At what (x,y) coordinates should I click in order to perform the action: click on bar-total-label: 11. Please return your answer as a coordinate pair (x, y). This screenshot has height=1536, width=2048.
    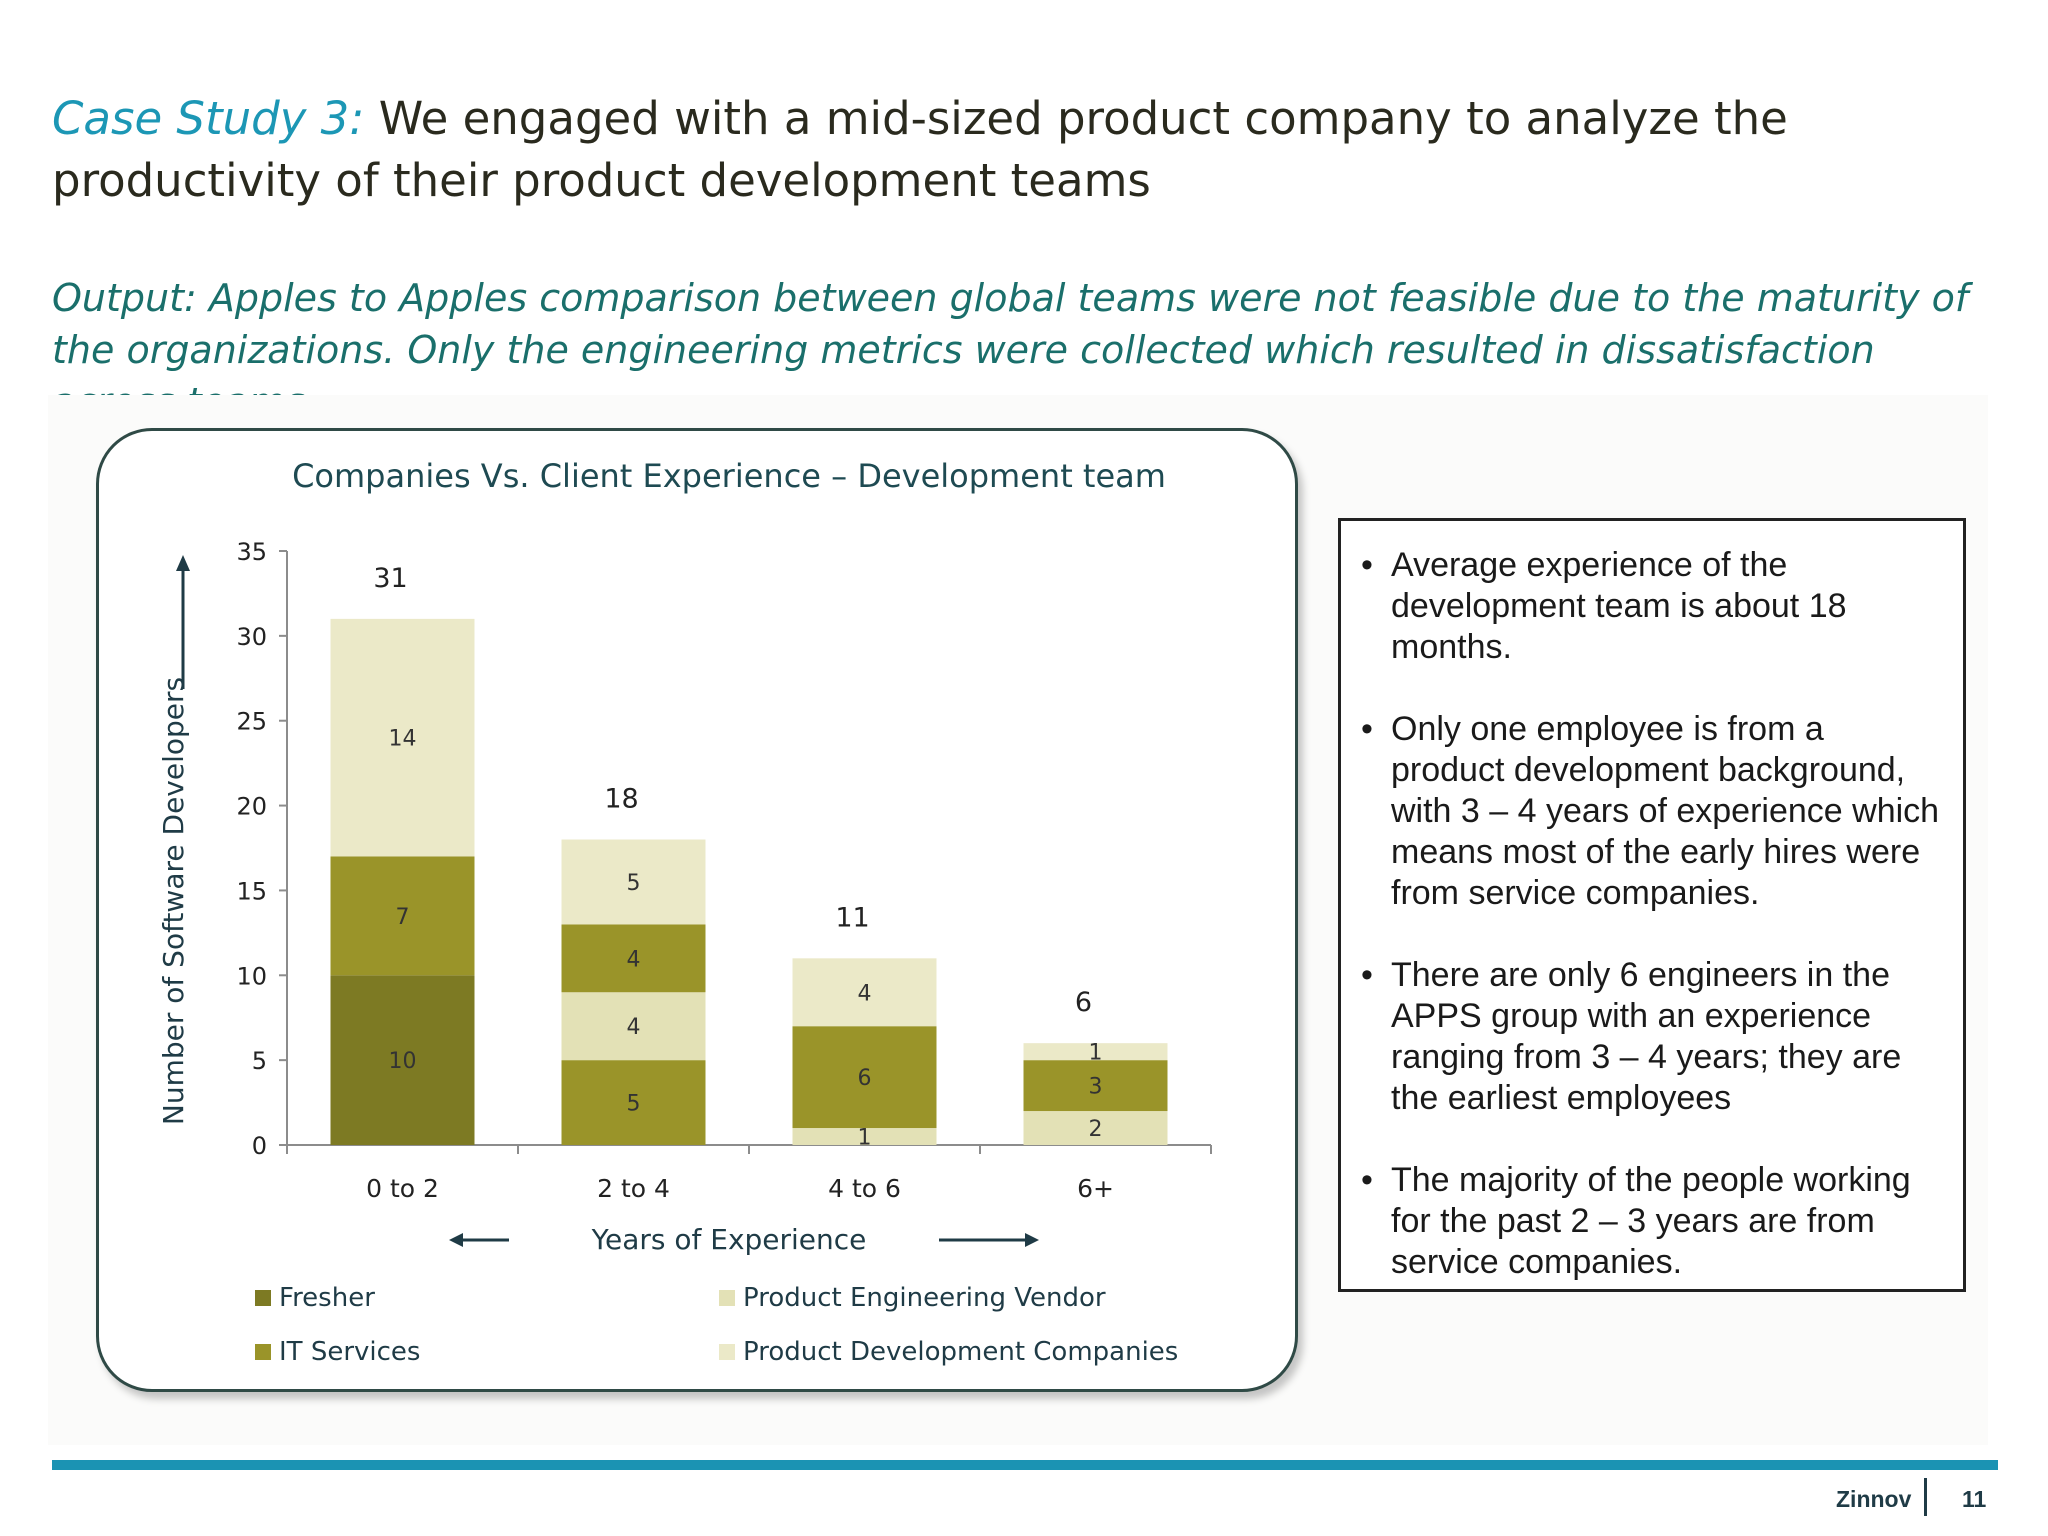
    Looking at the image, I should click on (852, 917).